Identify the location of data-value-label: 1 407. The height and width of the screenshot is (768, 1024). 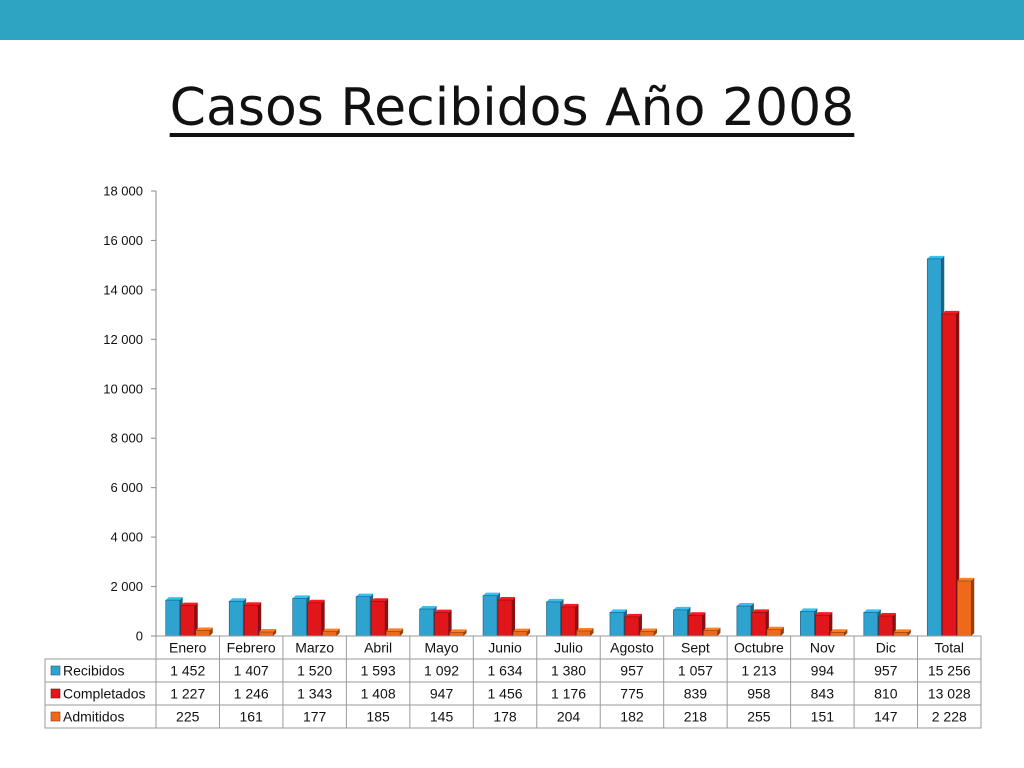
(251, 671).